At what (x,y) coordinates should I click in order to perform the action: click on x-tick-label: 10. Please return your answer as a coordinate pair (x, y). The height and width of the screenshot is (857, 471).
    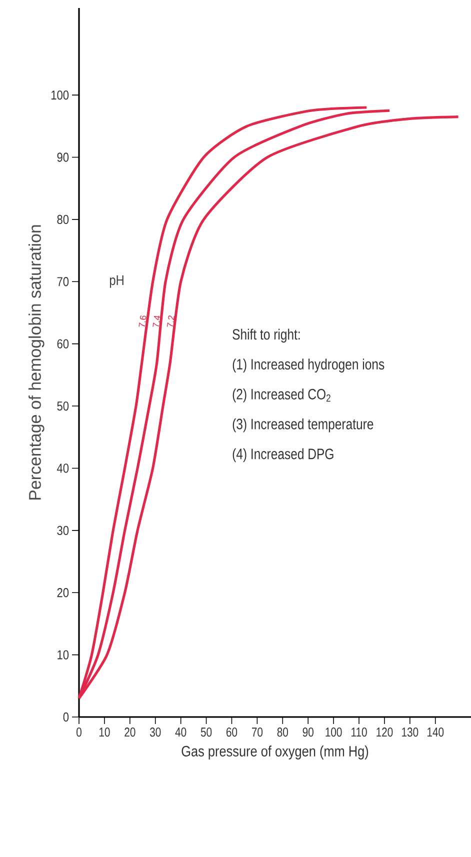
    Looking at the image, I should click on (104, 732).